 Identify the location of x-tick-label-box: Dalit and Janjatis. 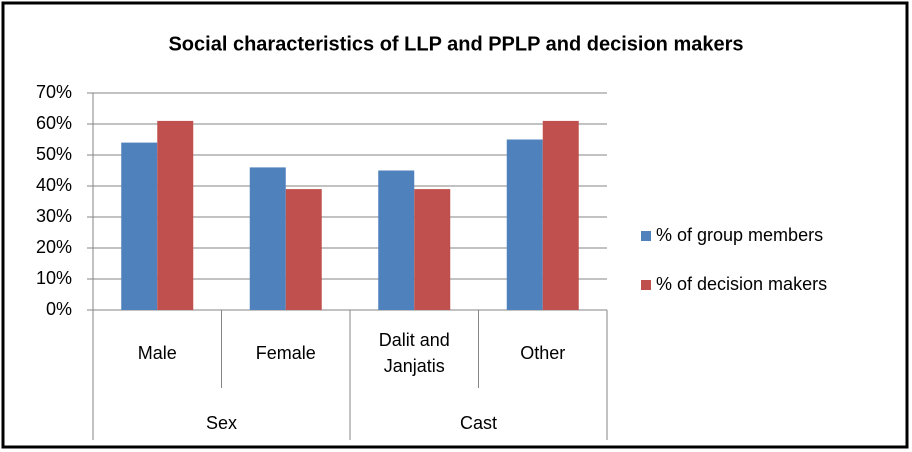
(414, 353).